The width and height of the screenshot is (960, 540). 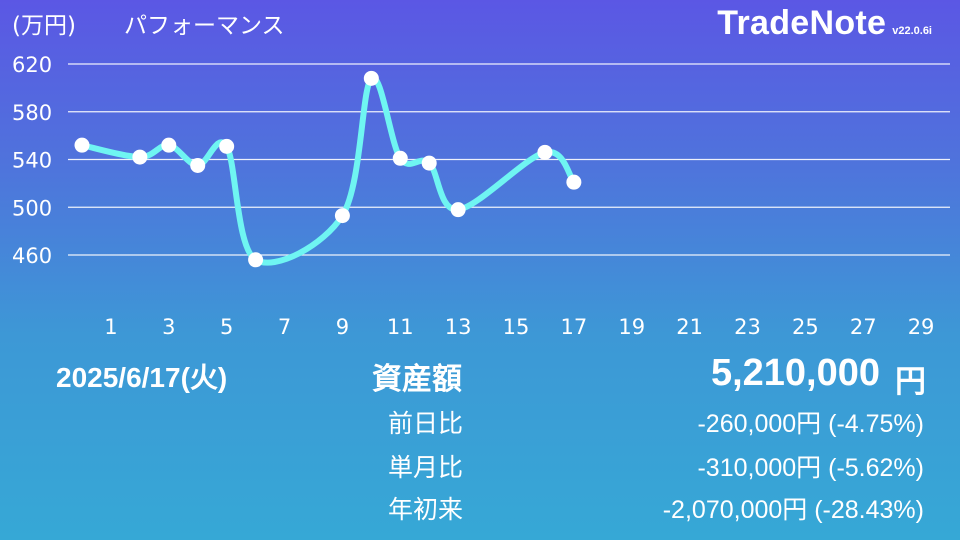 What do you see at coordinates (44, 26) in the screenshot?
I see `chart-header-unit: (万円)` at bounding box center [44, 26].